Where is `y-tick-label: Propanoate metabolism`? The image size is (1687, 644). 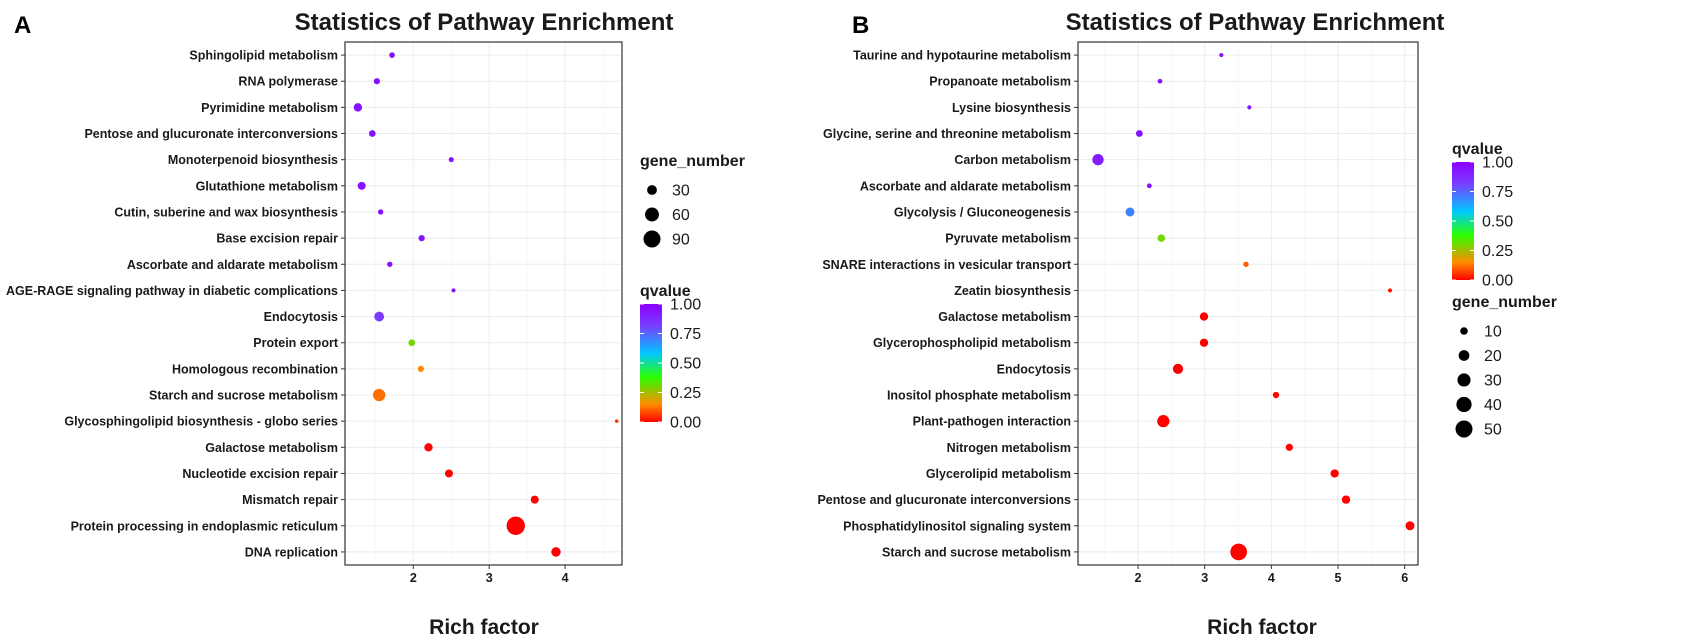
y-tick-label: Propanoate metabolism is located at coordinates (1000, 82).